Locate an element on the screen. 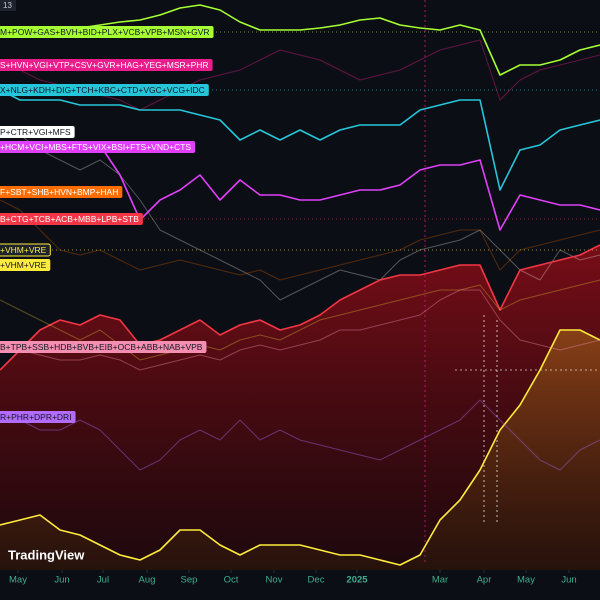 Image resolution: width=600 pixels, height=600 pixels. series-tag-label: S+HVN+VGI+VTP+CSV+GVR+HAG+YEG+MSR+PHR is located at coordinates (104, 65).